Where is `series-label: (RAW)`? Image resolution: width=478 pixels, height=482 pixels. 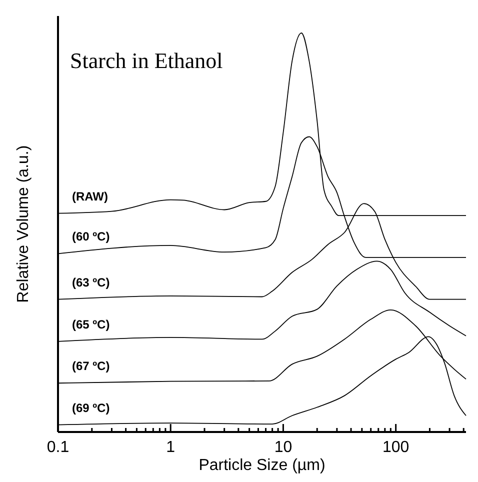 series-label: (RAW) is located at coordinates (90, 196).